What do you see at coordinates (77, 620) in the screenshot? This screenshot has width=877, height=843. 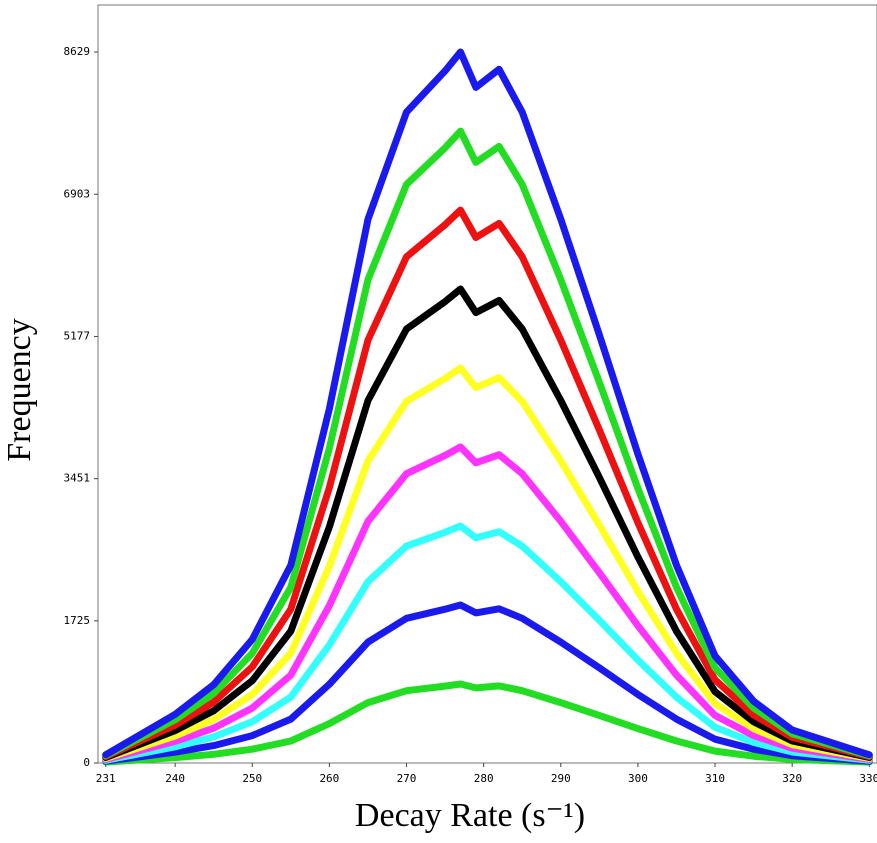 I see `y-tick-label: 1725` at bounding box center [77, 620].